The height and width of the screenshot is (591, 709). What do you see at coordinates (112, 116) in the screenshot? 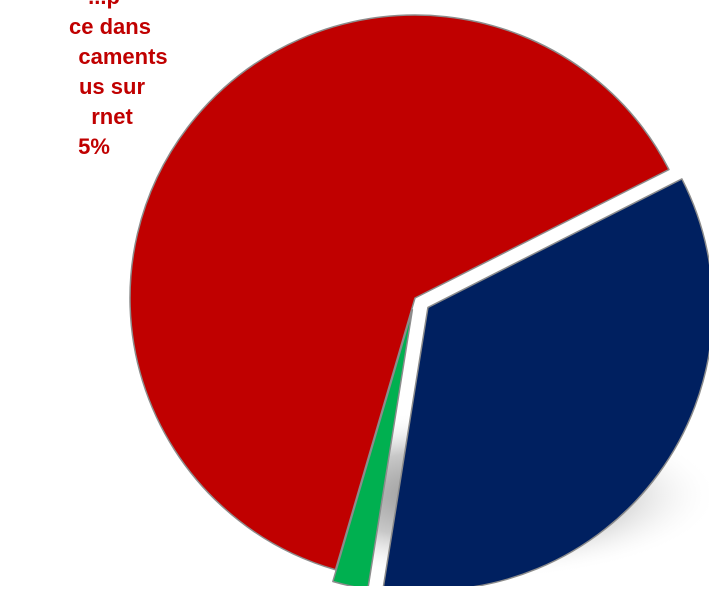
I see `data-label-line-5: rnet` at bounding box center [112, 116].